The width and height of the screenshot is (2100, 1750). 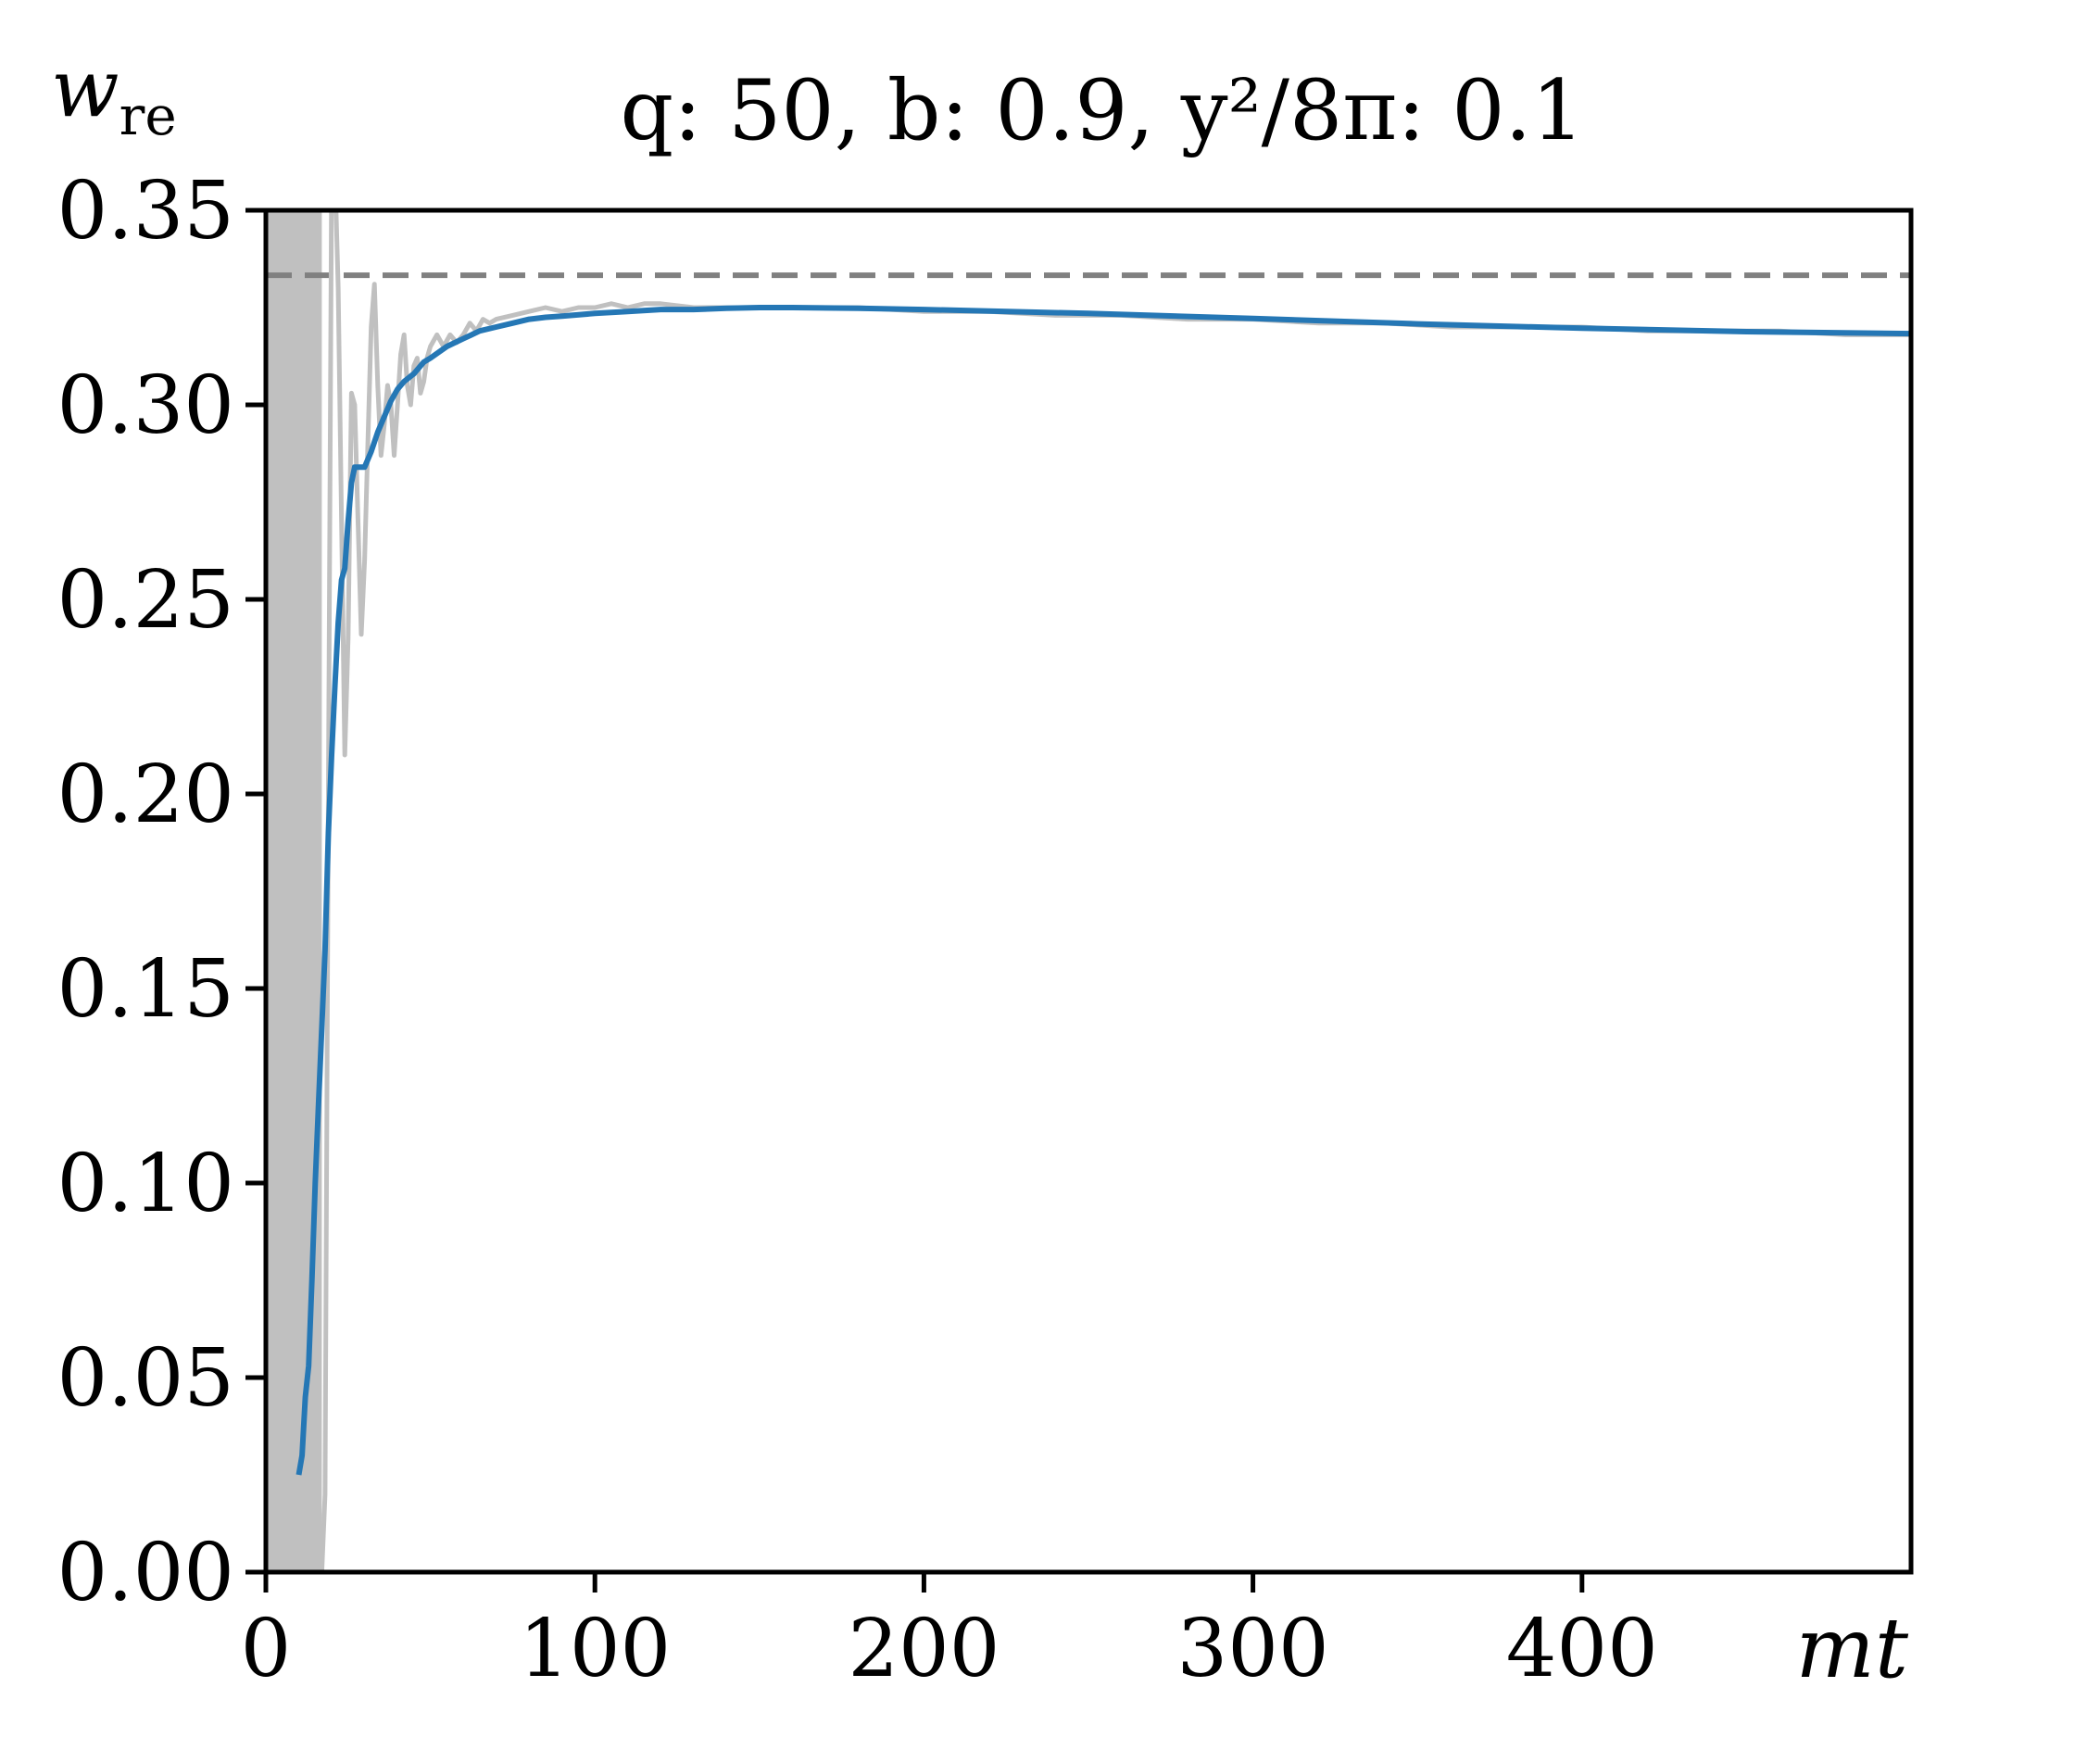 I want to click on y-tick-label: 0.35, so click(x=146, y=211).